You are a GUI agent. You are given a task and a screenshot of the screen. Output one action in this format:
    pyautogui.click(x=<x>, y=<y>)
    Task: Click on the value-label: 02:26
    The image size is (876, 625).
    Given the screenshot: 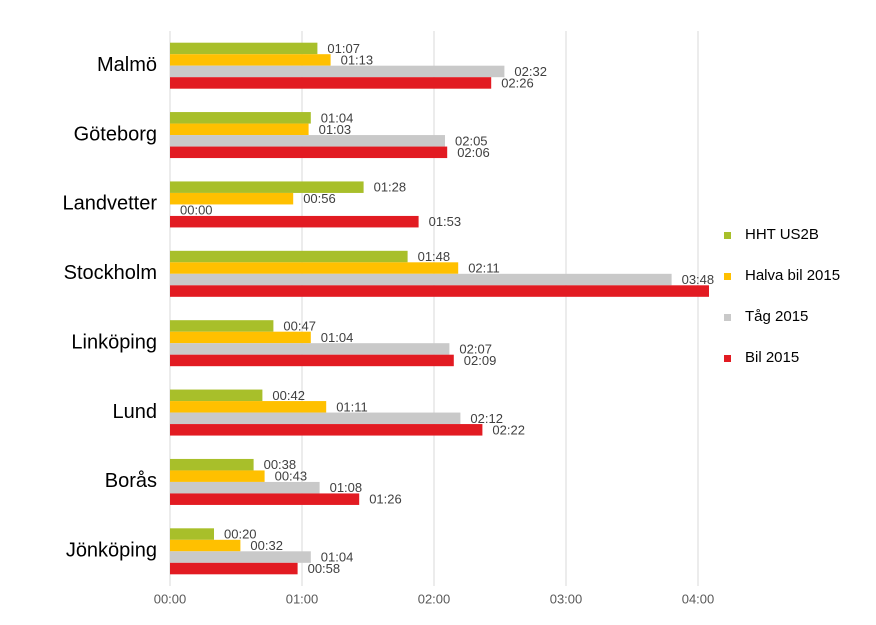 What is the action you would take?
    pyautogui.click(x=517, y=82)
    